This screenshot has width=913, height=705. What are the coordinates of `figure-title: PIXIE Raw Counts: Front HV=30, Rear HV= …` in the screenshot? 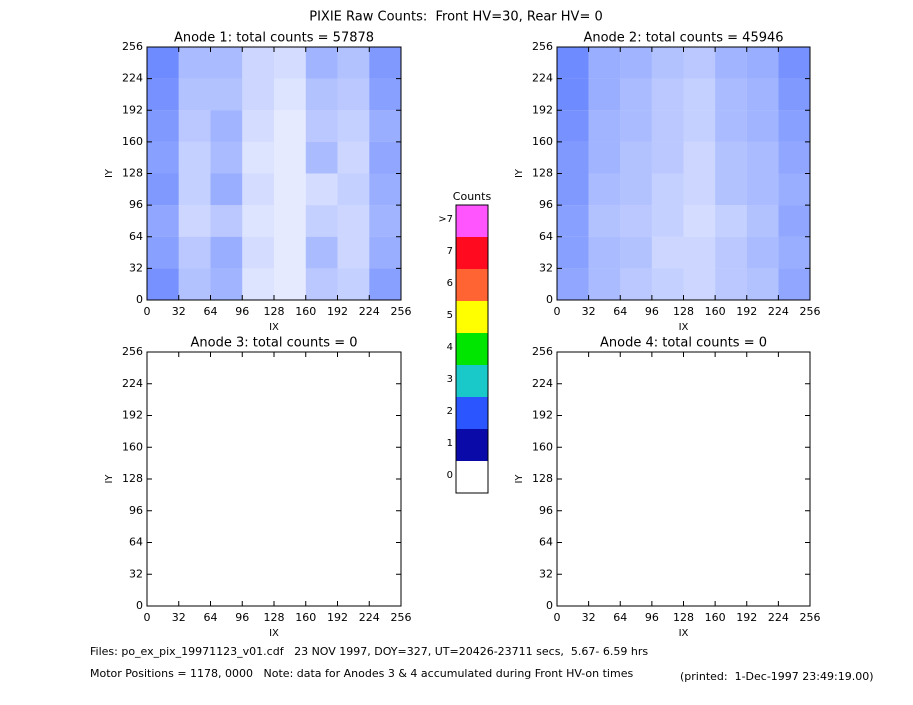 It's located at (456, 17).